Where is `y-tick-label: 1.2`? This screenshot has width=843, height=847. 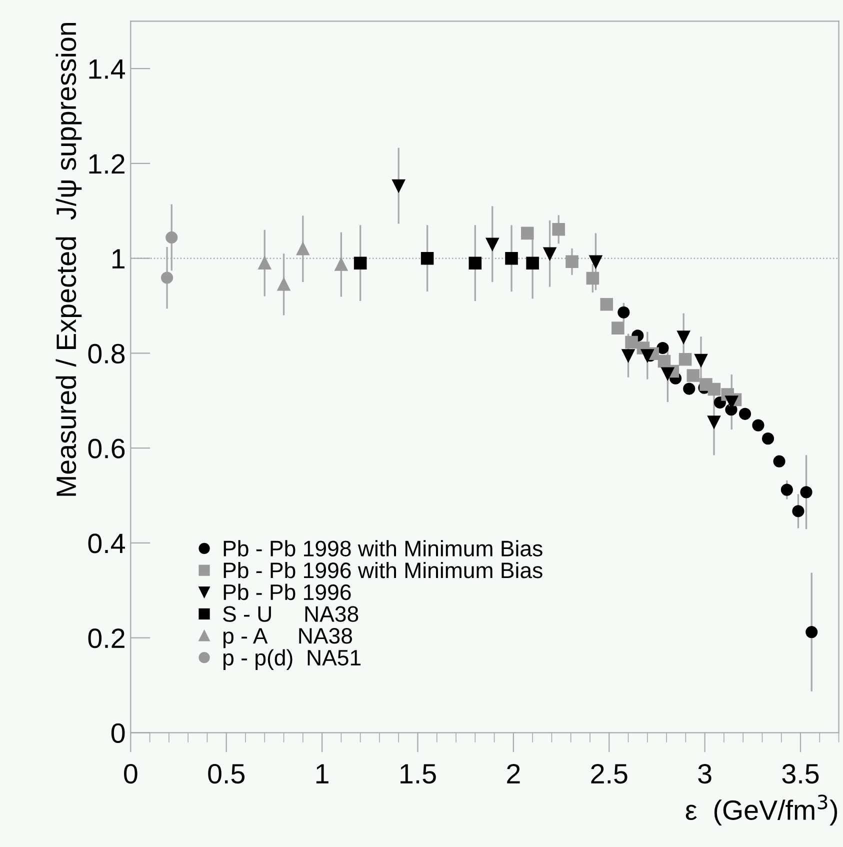
y-tick-label: 1.2 is located at coordinates (106, 164).